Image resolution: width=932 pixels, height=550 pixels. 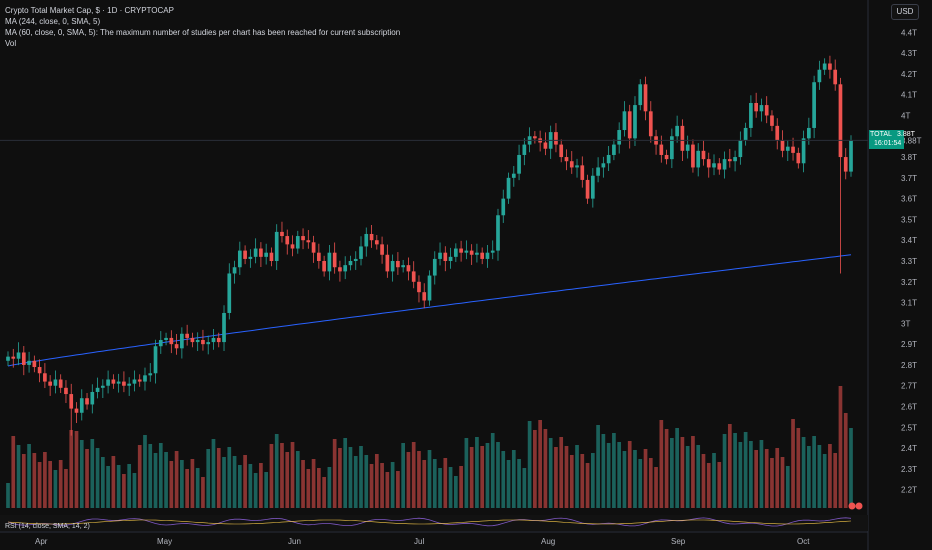 What do you see at coordinates (909, 219) in the screenshot?
I see `y-tick-label: 3.5T` at bounding box center [909, 219].